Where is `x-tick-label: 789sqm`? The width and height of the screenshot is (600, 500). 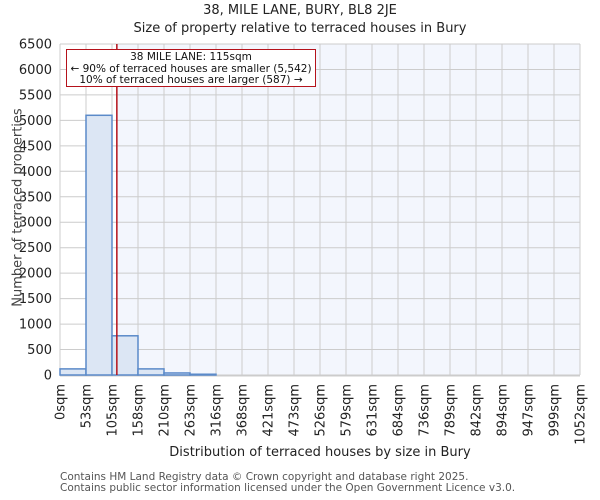
x-tick-label: 789sqm is located at coordinates (451, 410).